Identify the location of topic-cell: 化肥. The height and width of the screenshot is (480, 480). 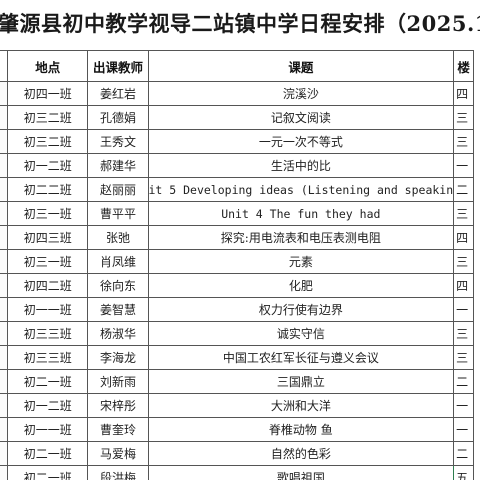
(301, 285).